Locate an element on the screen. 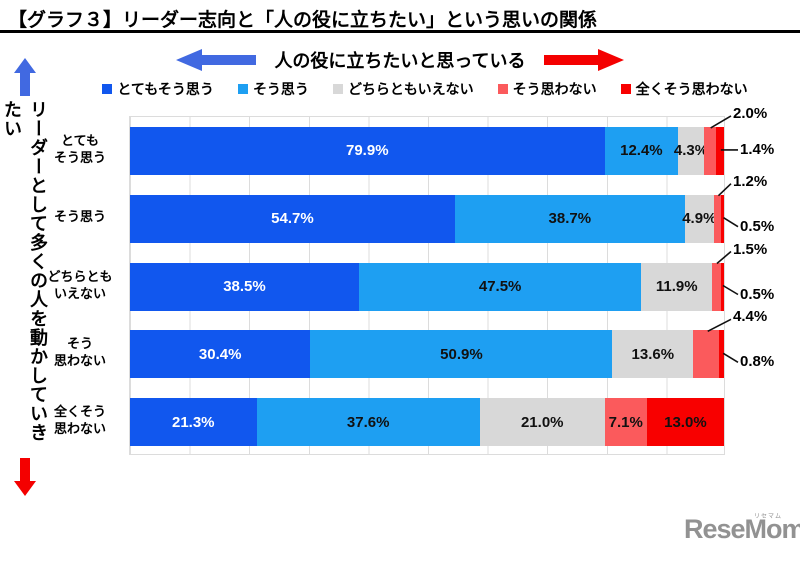 The width and height of the screenshot is (800, 561). category-label: そう思う is located at coordinates (80, 218).